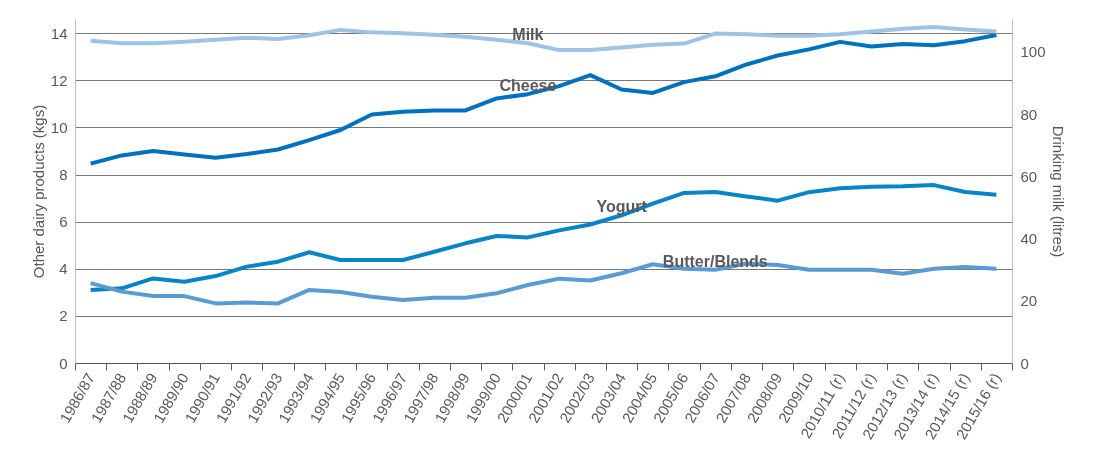 This screenshot has height=457, width=1108. I want to click on y-tick-label: 0, so click(63, 363).